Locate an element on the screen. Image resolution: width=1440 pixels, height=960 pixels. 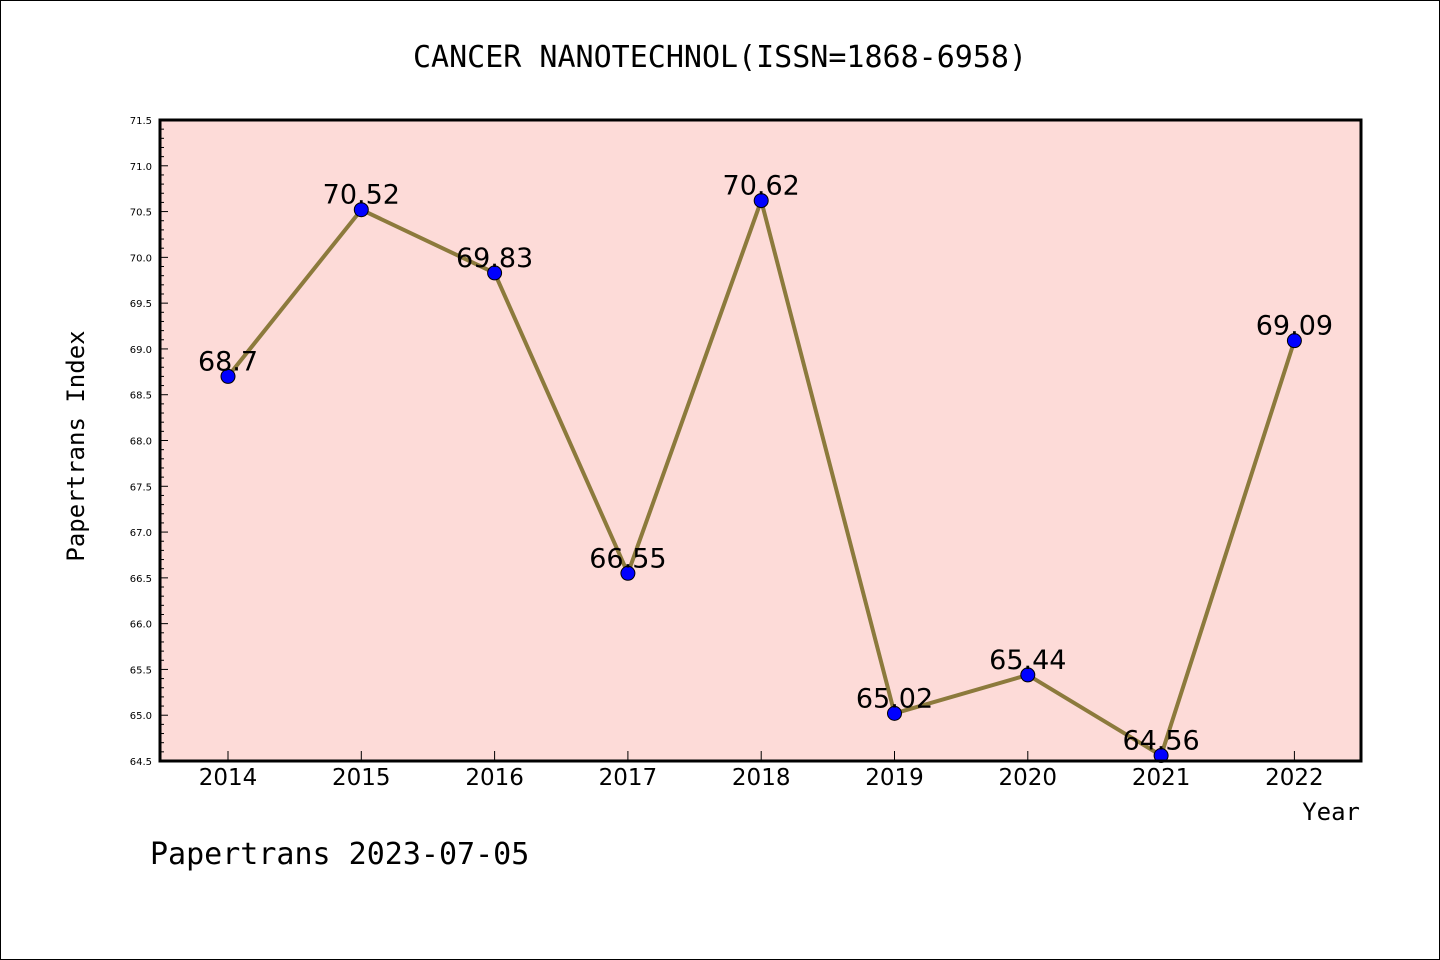
y-tick-label: 67.5 is located at coordinates (141, 487).